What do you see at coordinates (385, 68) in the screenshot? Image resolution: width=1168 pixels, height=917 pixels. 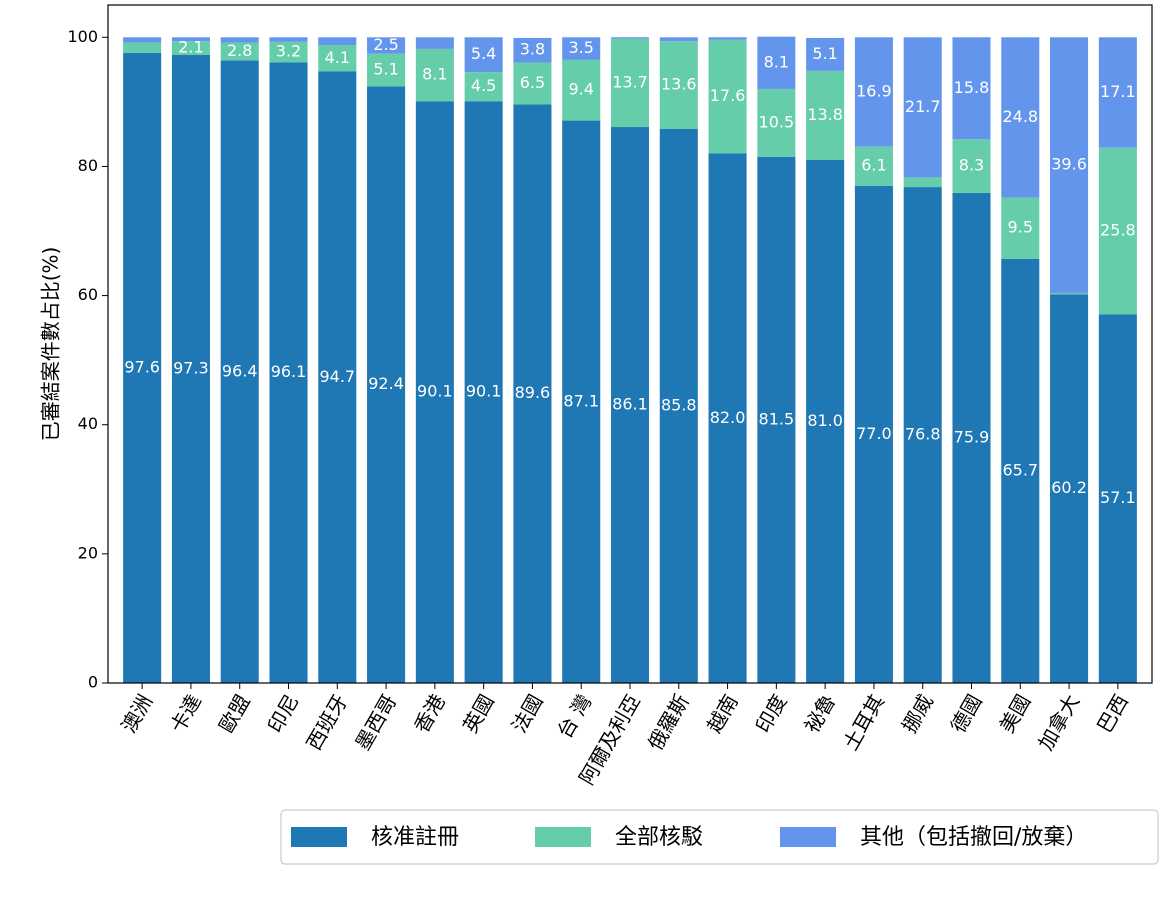 I see `data-label: 5.1` at bounding box center [385, 68].